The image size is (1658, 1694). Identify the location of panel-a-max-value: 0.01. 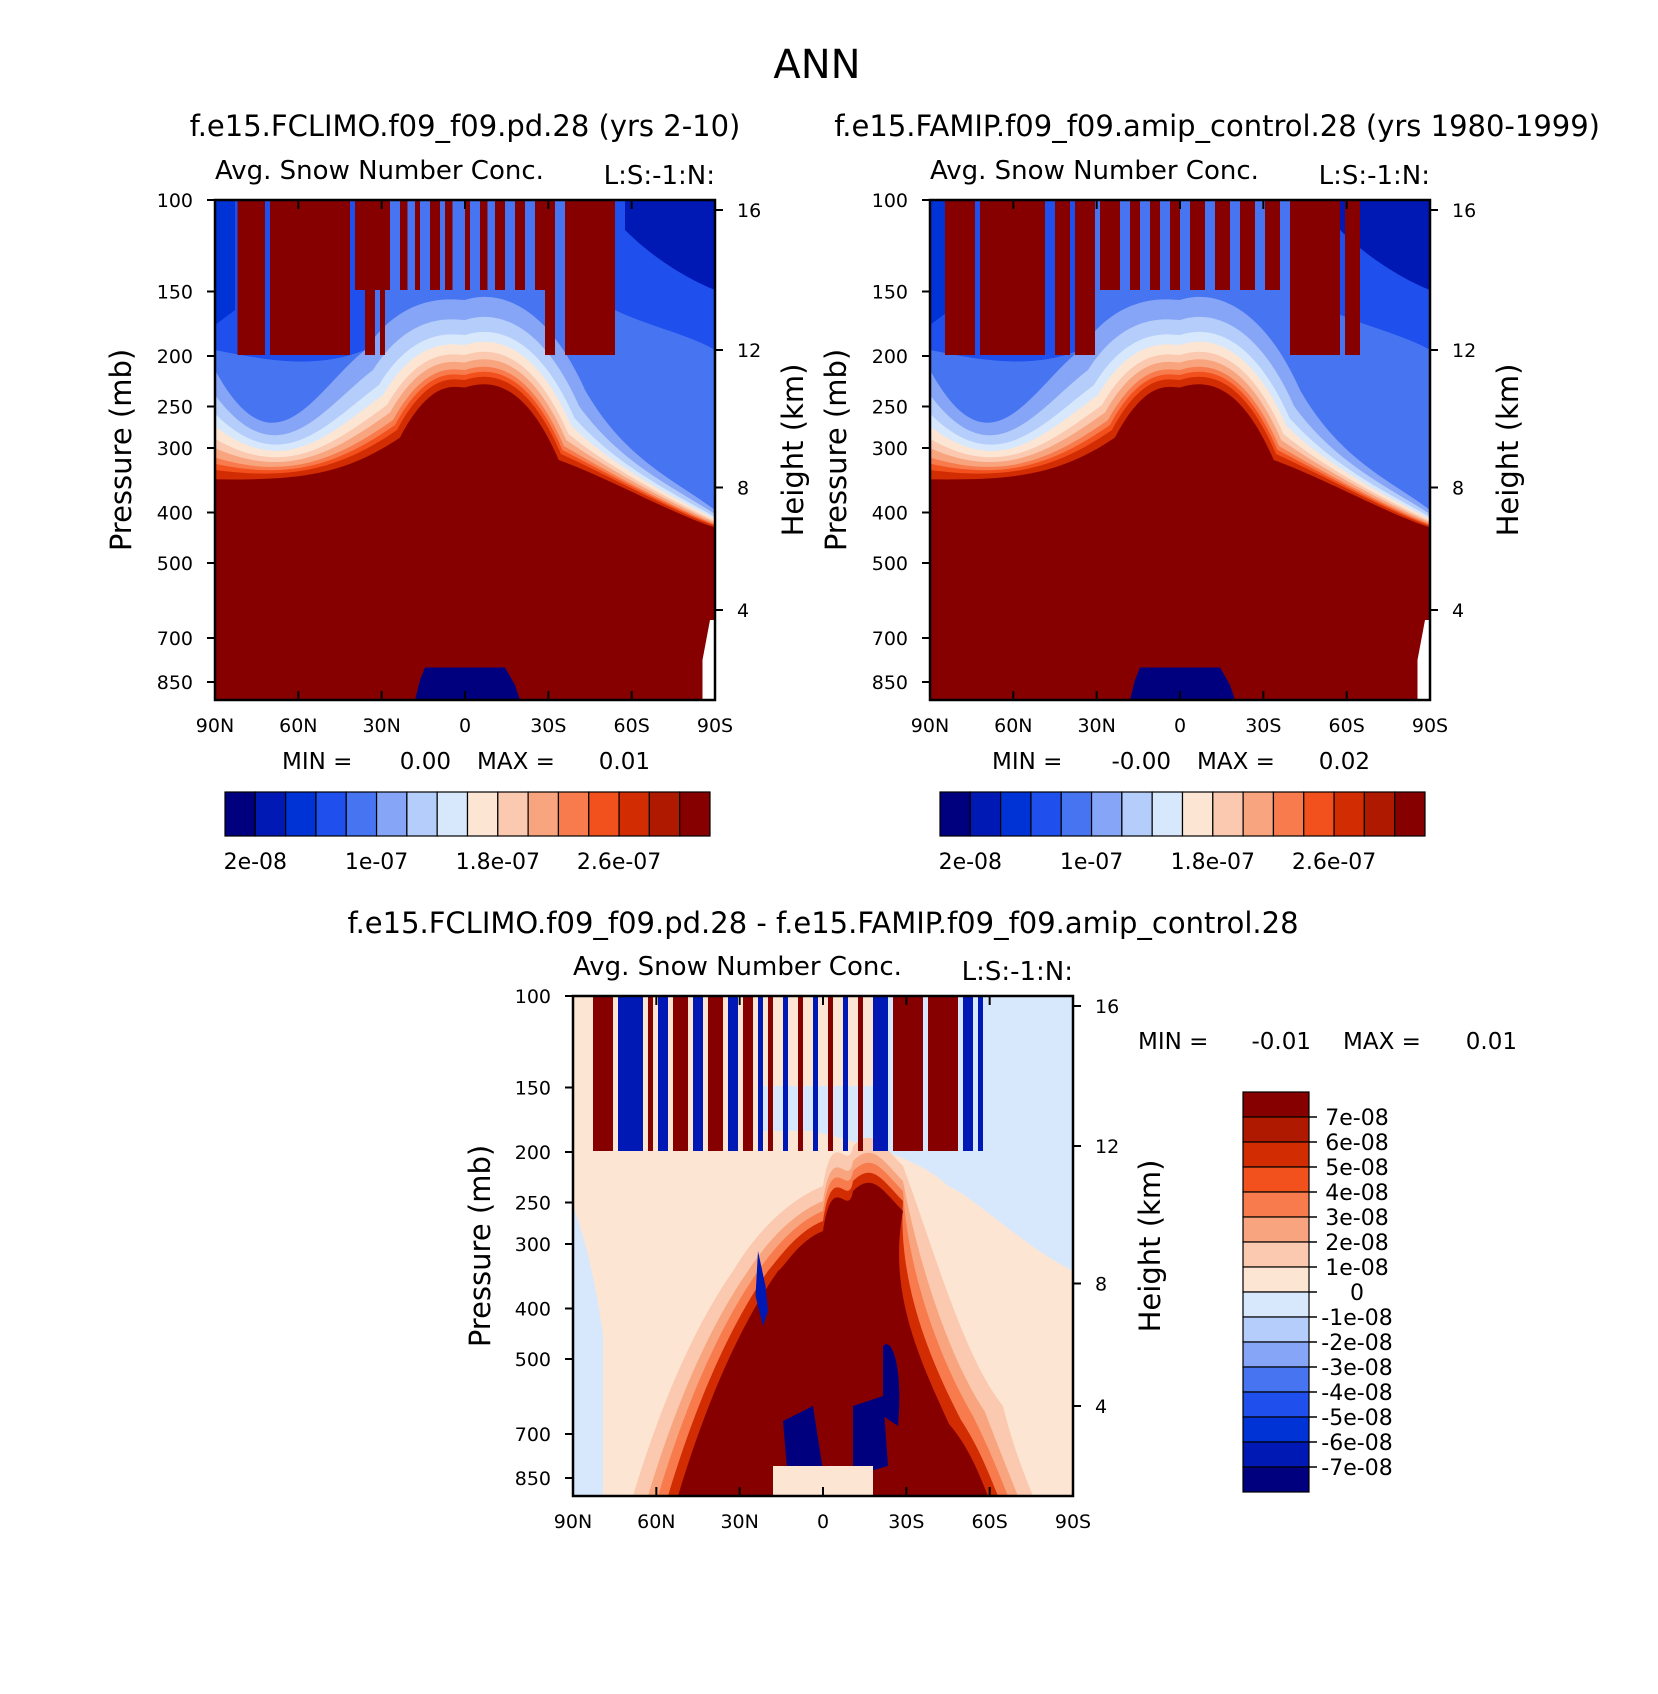
(624, 762).